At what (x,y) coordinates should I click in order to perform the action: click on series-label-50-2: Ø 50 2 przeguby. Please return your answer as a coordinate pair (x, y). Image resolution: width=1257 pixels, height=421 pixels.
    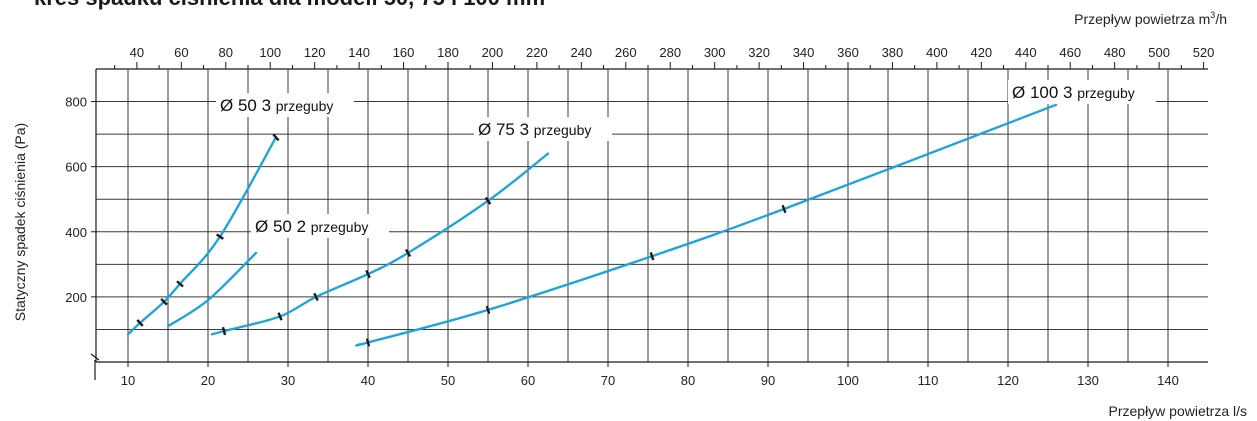
    Looking at the image, I should click on (311, 226).